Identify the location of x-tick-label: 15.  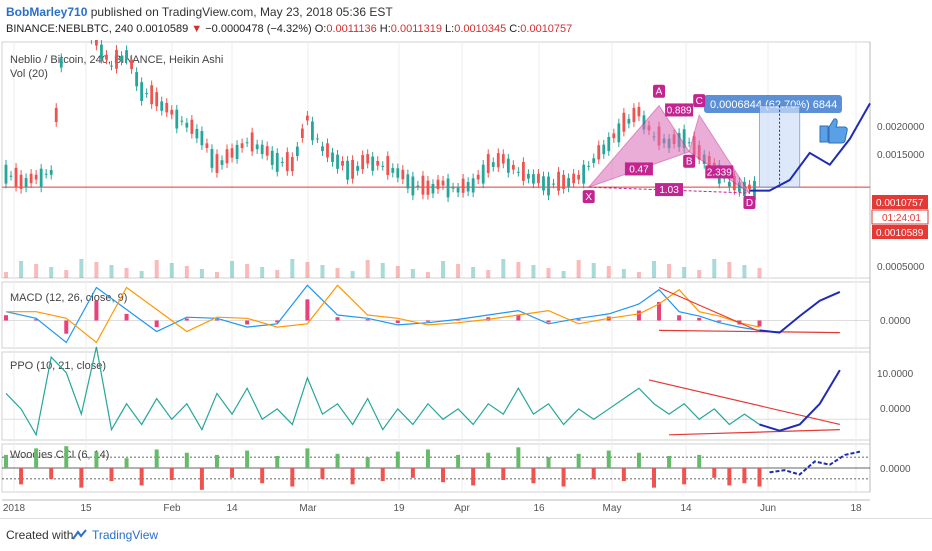
(86, 508).